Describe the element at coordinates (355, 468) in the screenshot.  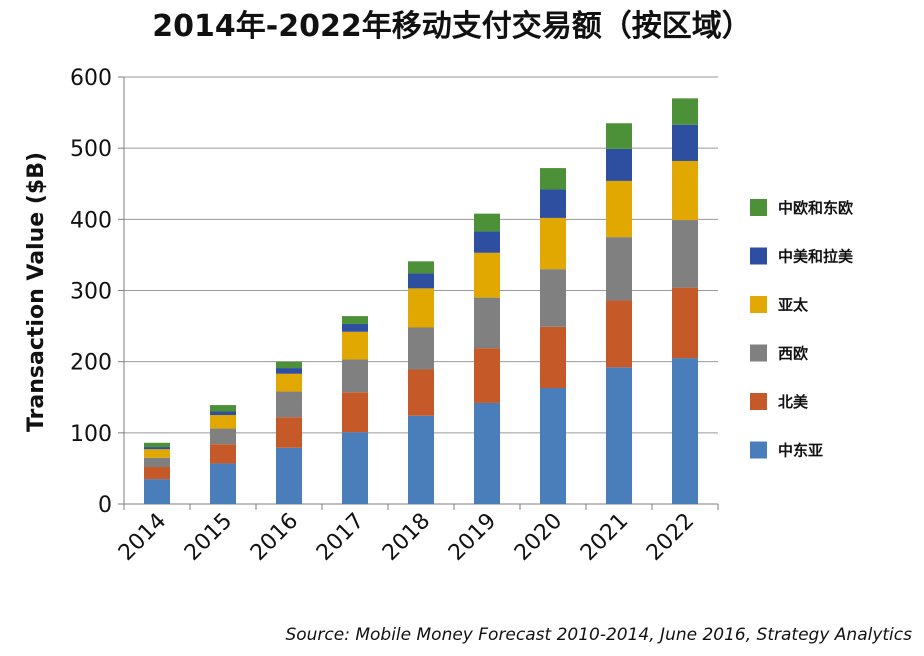
I see `bar-segment-2017-中东亚` at that location.